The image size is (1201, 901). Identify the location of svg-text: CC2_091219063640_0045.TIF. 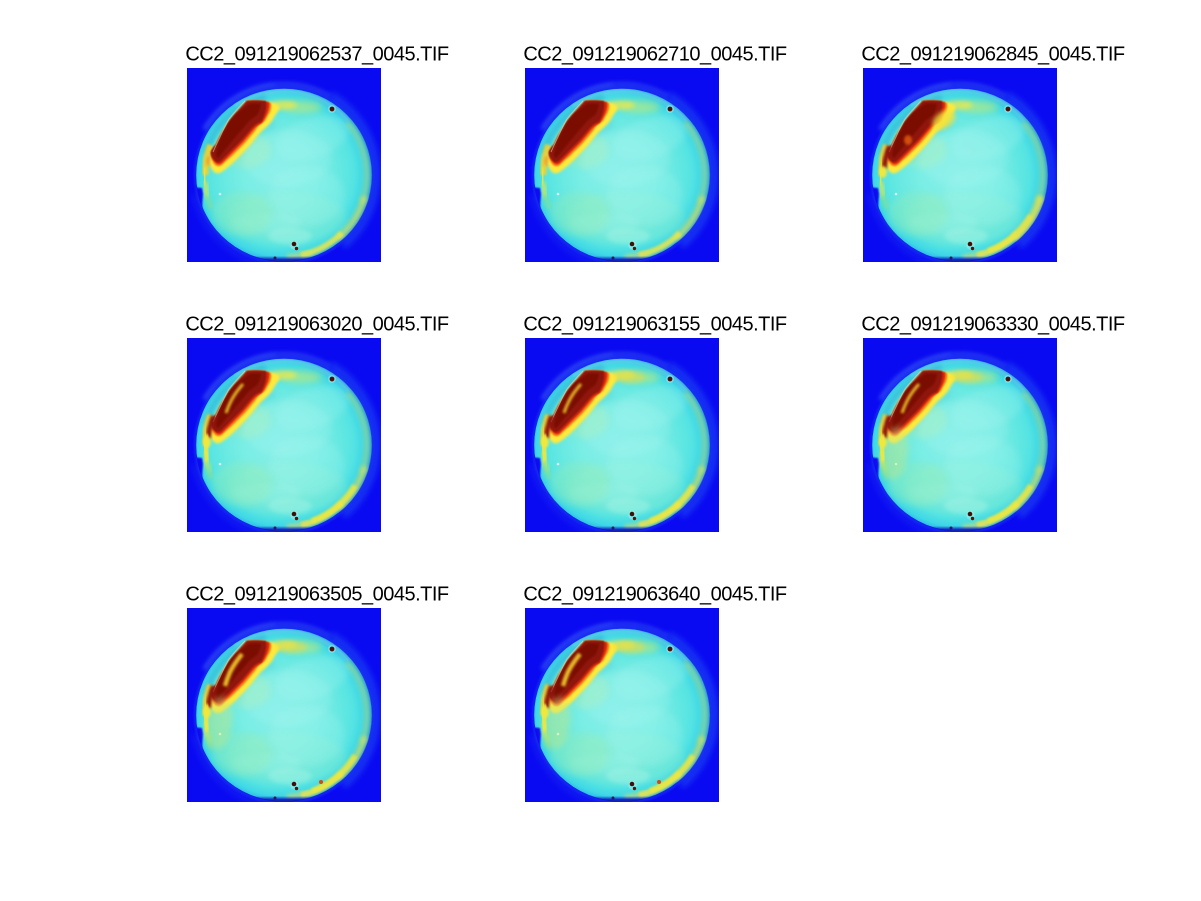
(655, 595).